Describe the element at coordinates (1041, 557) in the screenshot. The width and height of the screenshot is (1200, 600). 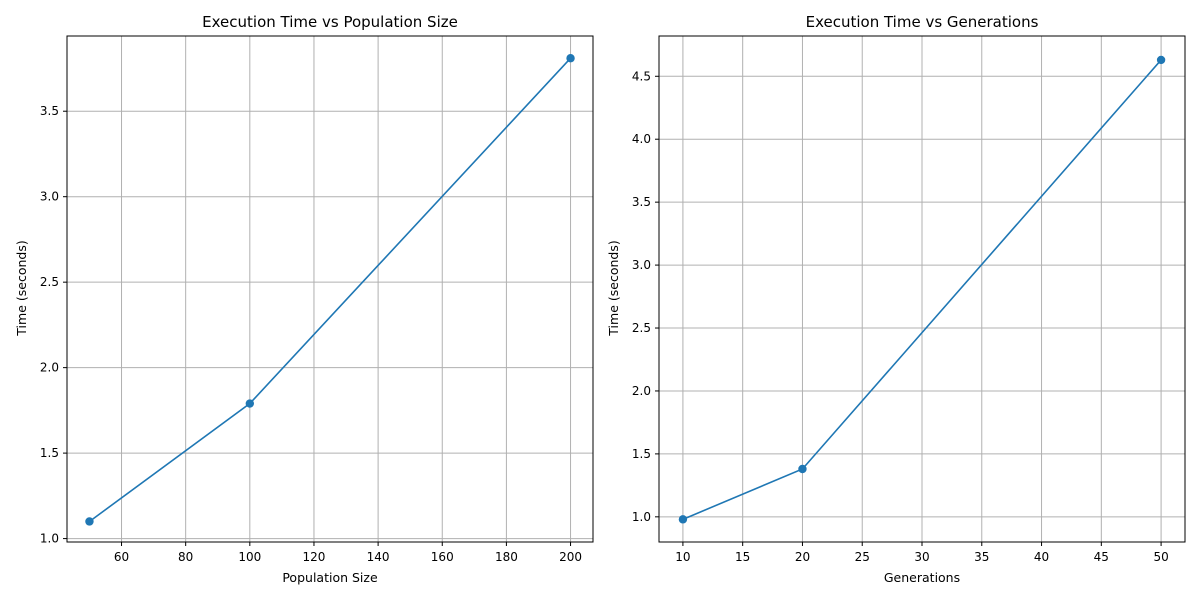
I see `x-tick-label: 40` at that location.